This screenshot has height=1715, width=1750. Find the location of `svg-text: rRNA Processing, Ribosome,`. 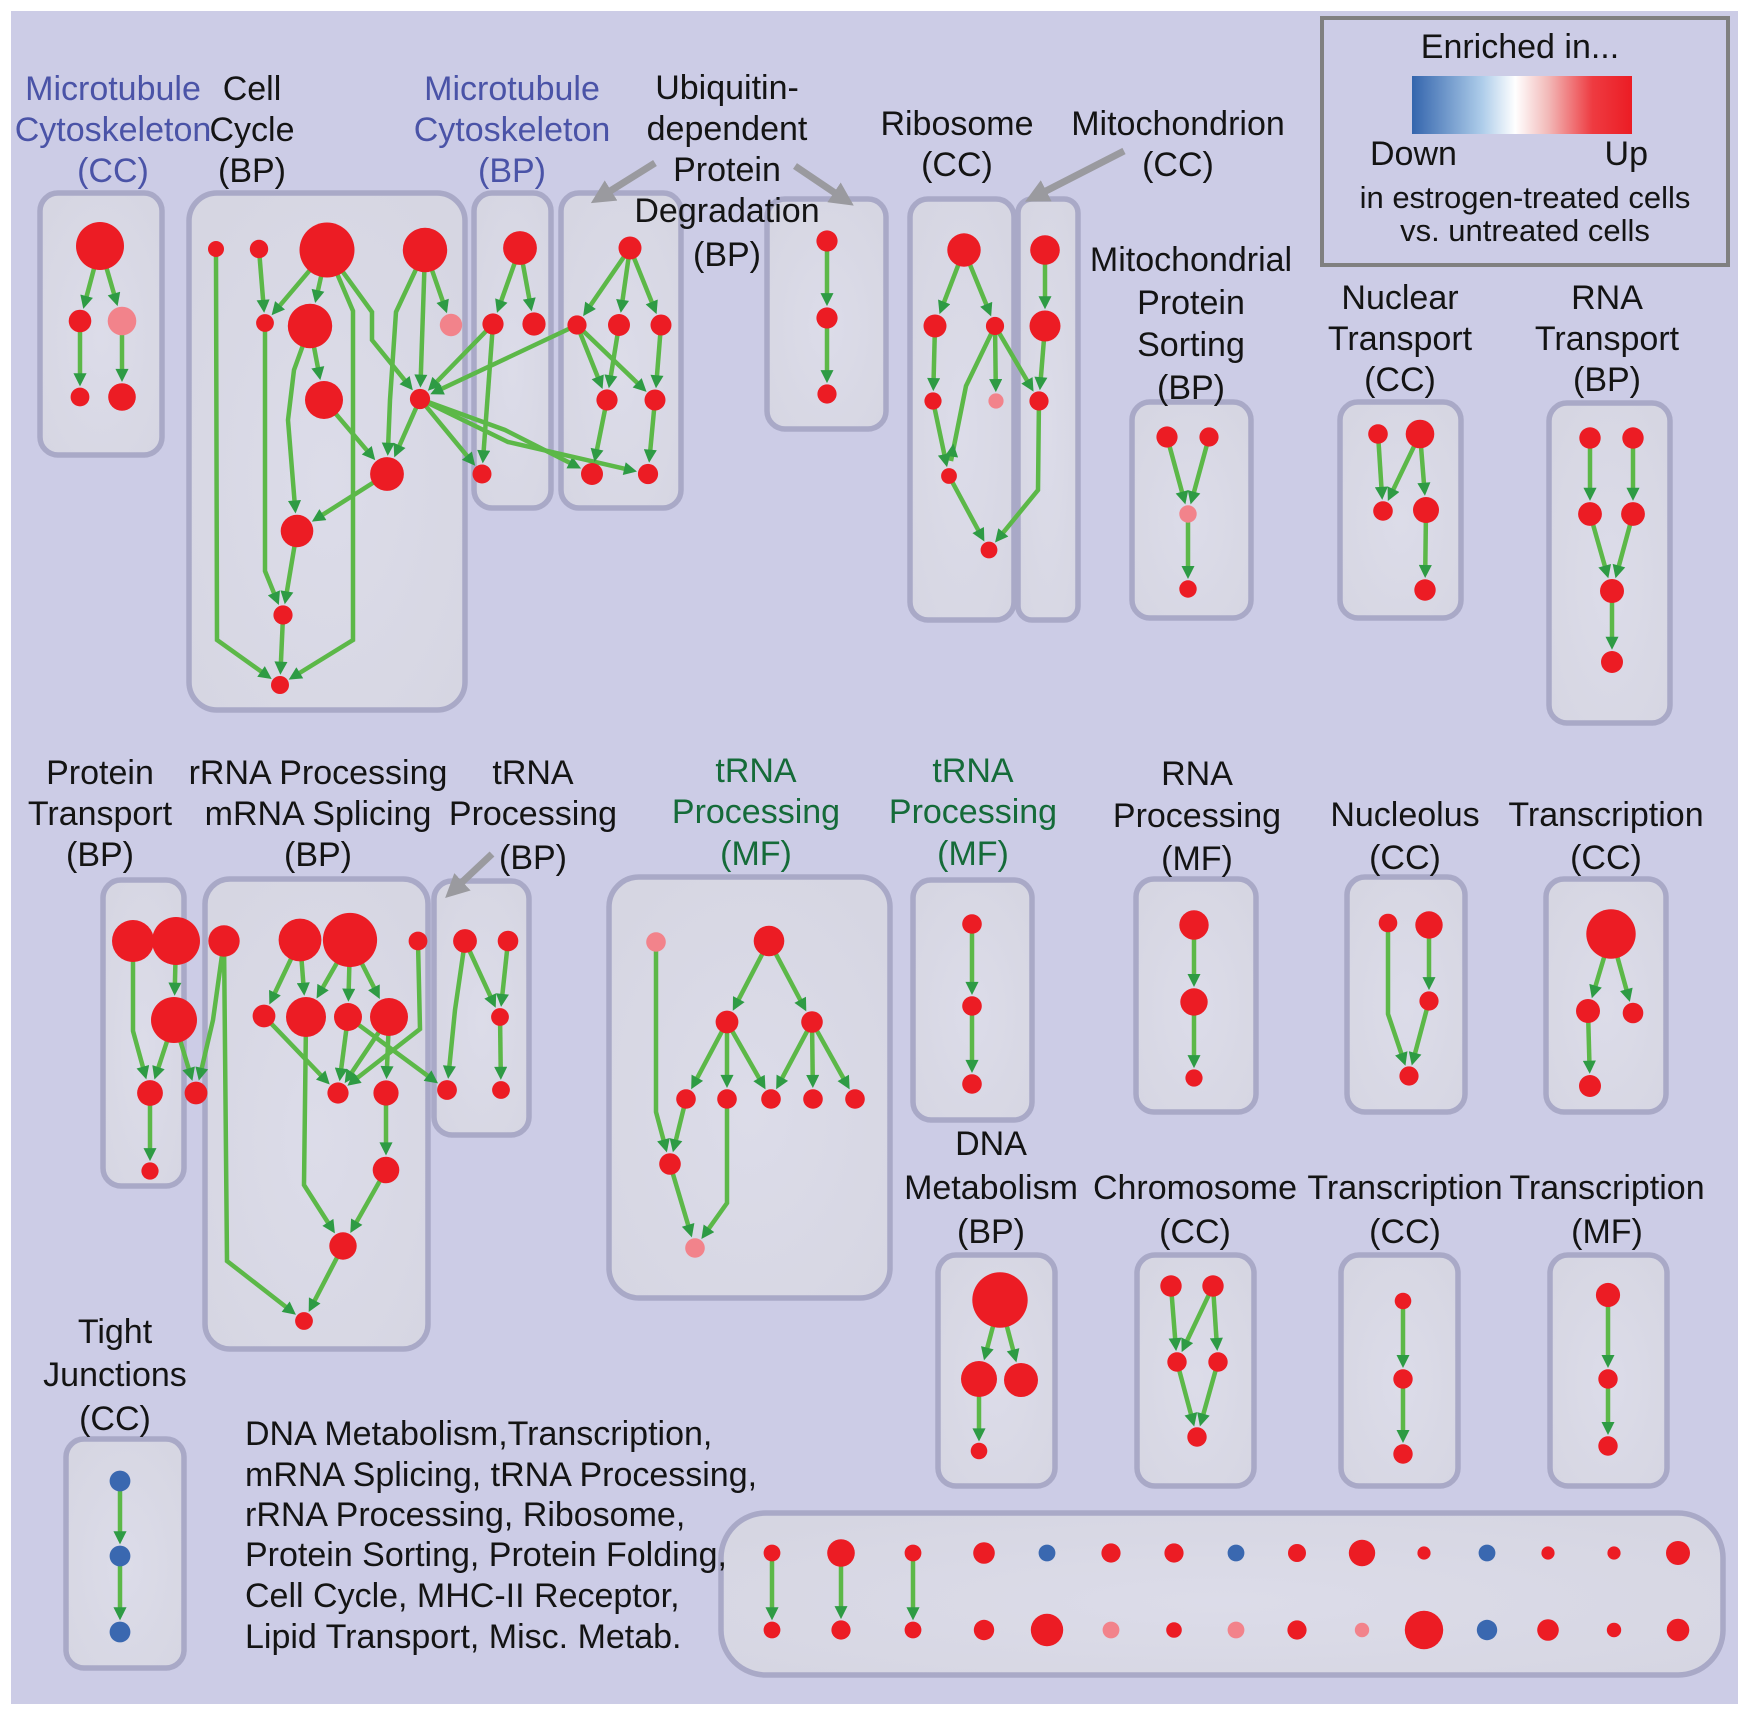

svg-text: rRNA Processing, Ribosome, is located at coordinates (465, 1515).